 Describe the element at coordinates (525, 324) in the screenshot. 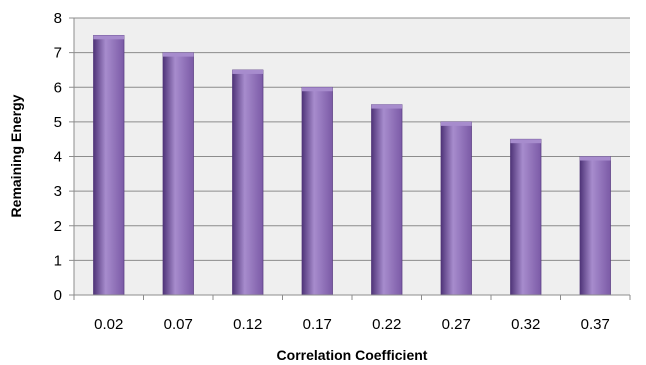

I see `x-tick-label: 0.32` at that location.